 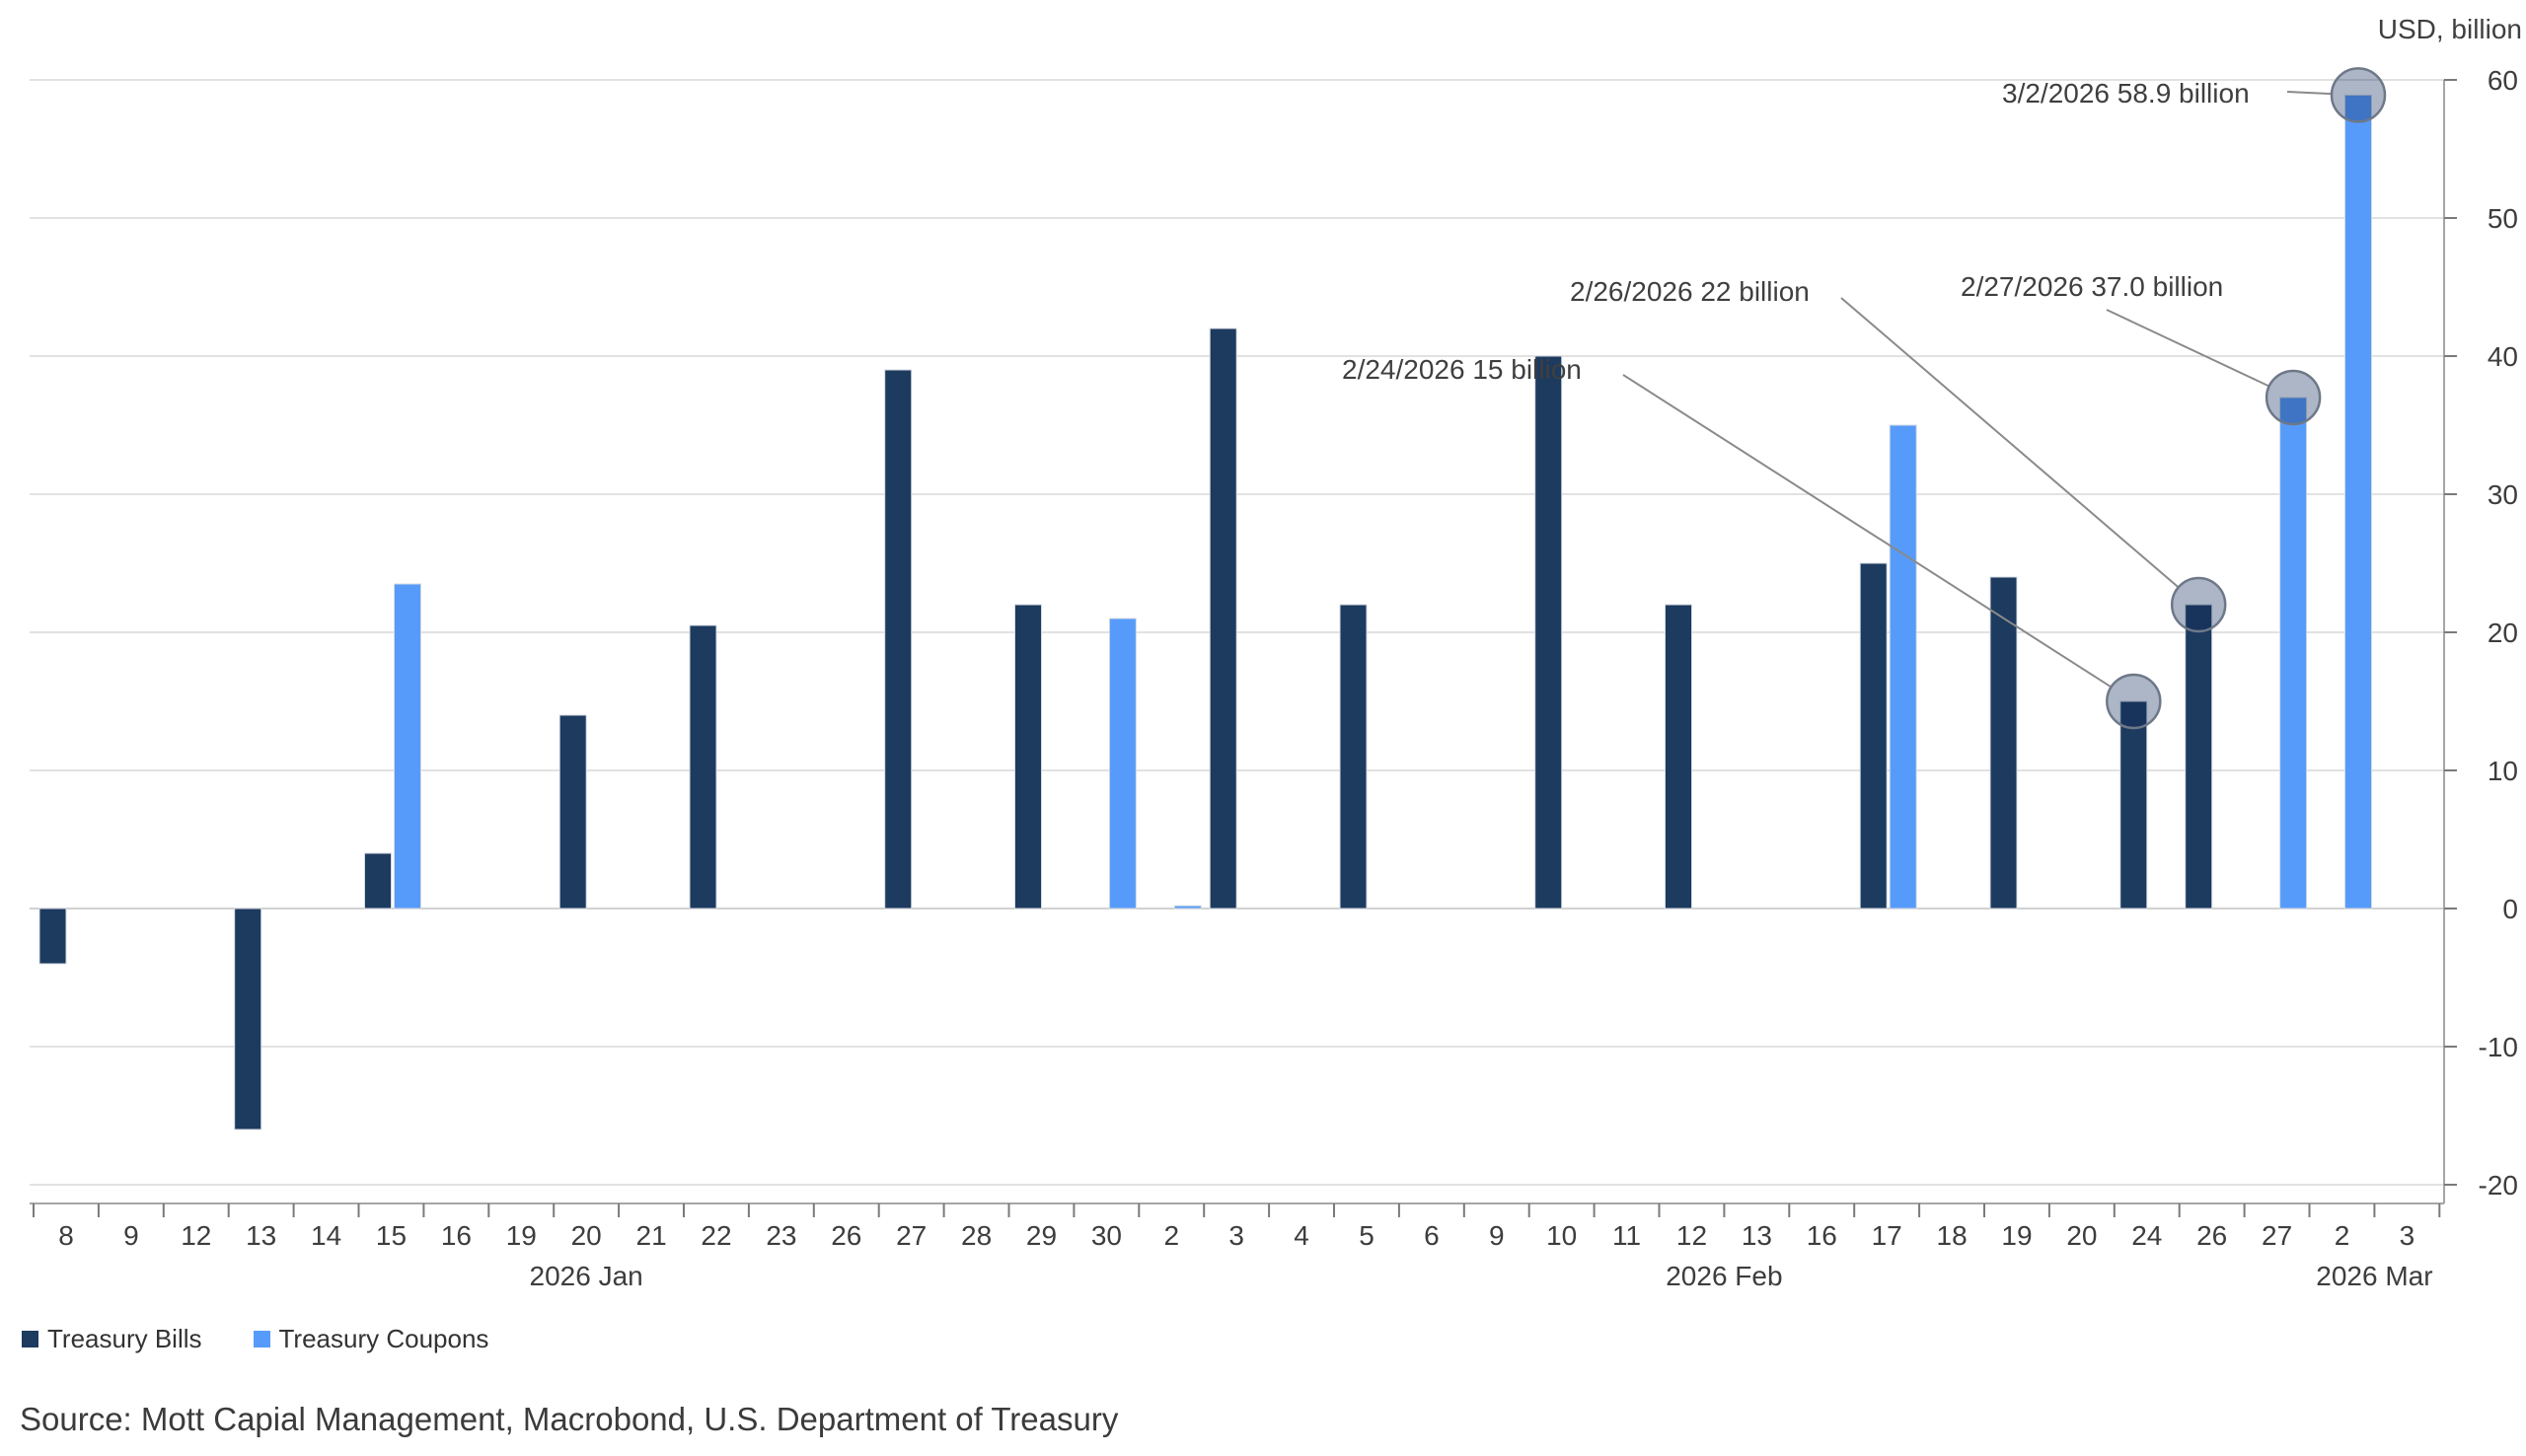 I want to click on annotation-label: 2/24/2026 15 billion, so click(x=1462, y=369).